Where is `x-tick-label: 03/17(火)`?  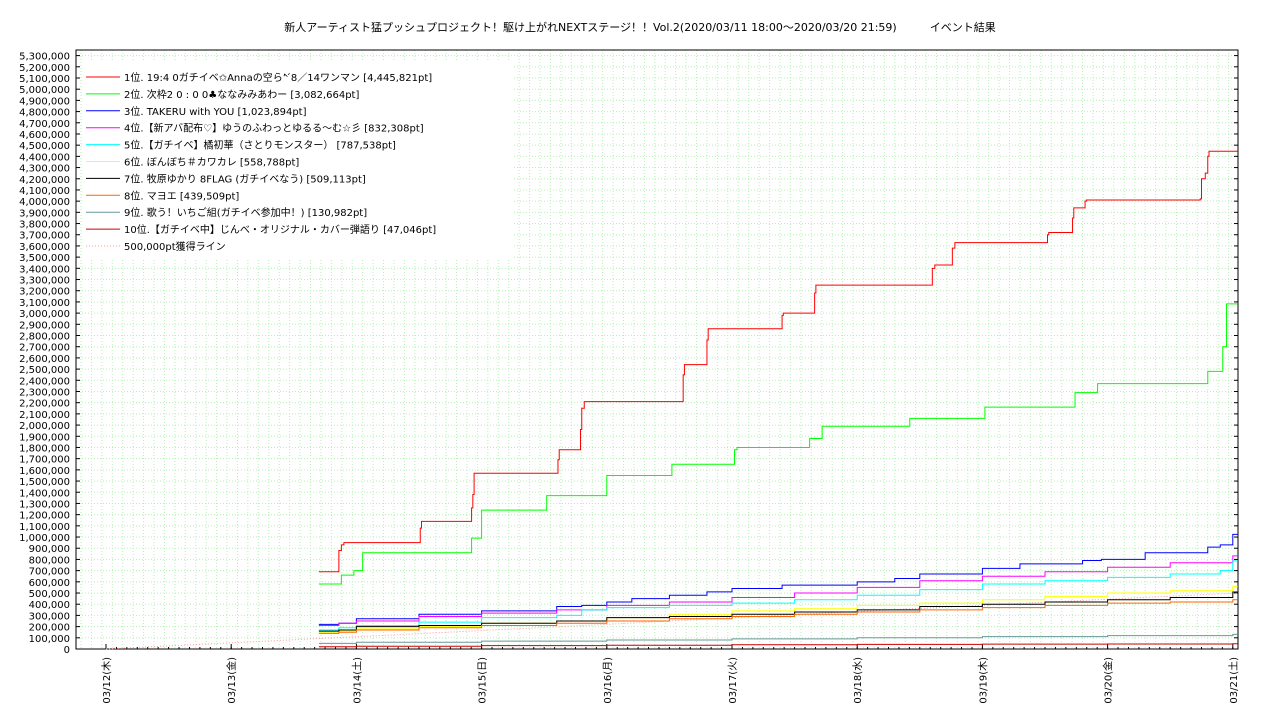
x-tick-label: 03/17(火) is located at coordinates (733, 680).